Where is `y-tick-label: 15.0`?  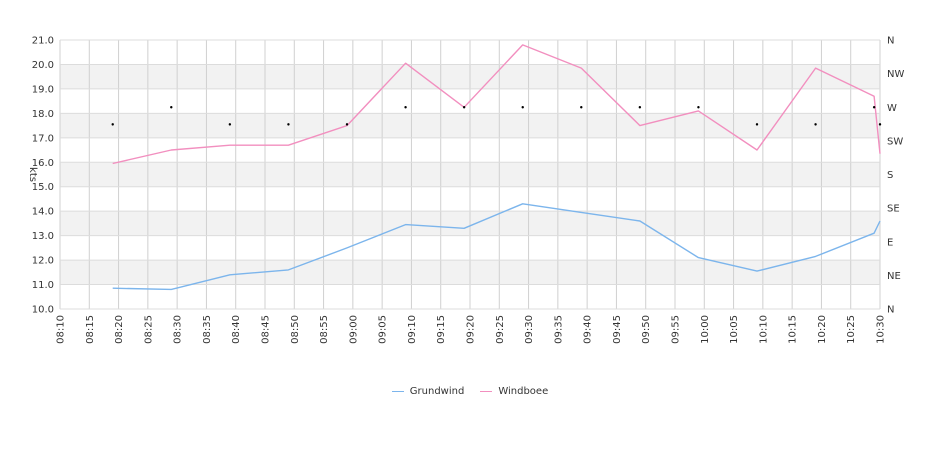 y-tick-label: 15.0 is located at coordinates (43, 187).